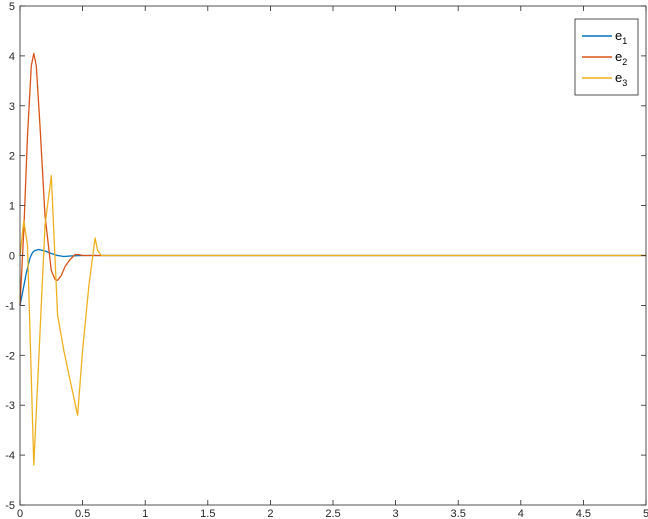 The image size is (648, 519). What do you see at coordinates (396, 513) in the screenshot?
I see `x-tick-label: 3` at bounding box center [396, 513].